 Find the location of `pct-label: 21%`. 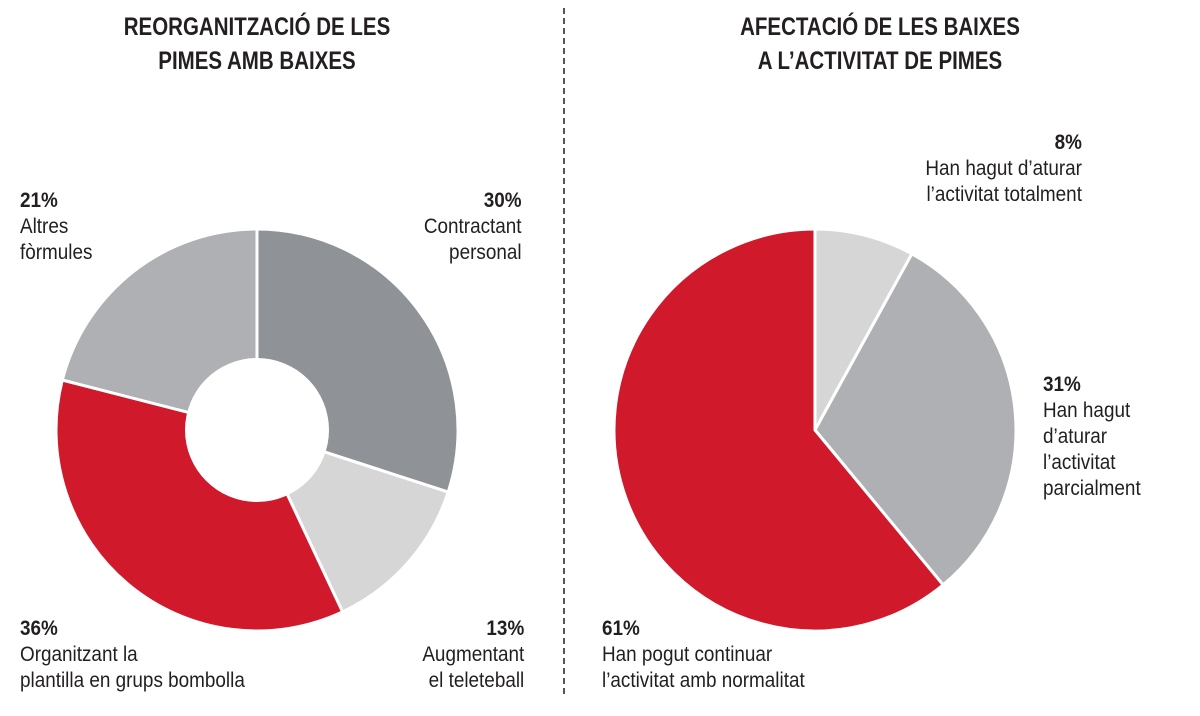

pct-label: 21% is located at coordinates (39, 200).